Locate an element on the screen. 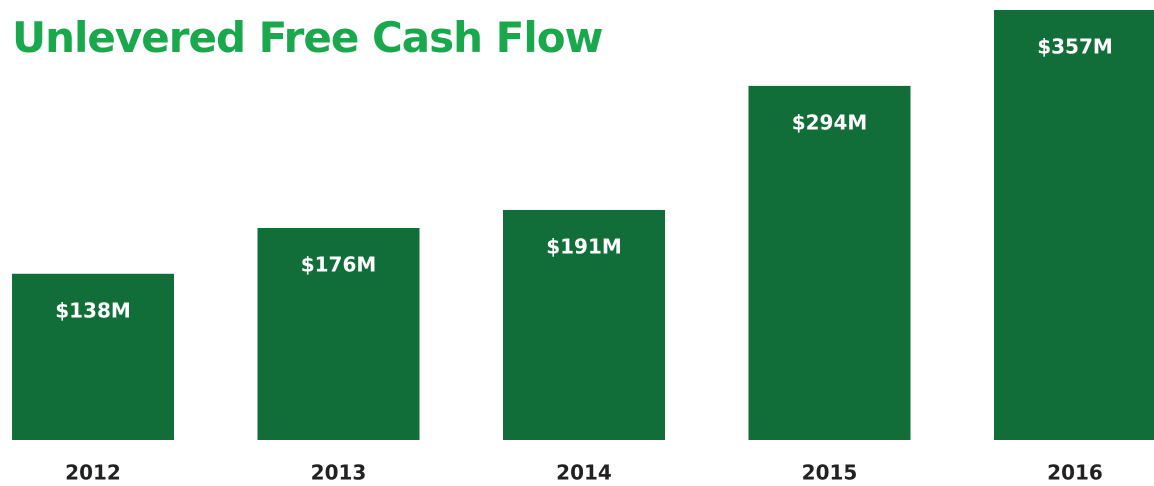  value-label: $191M is located at coordinates (584, 246).